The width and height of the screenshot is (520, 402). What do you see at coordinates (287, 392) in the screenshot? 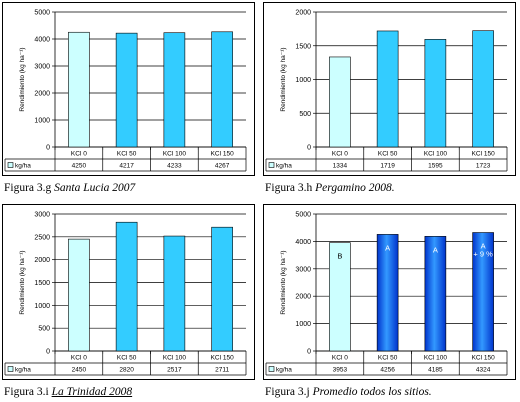
I see `caption-prefix: Figura 3.j` at bounding box center [287, 392].